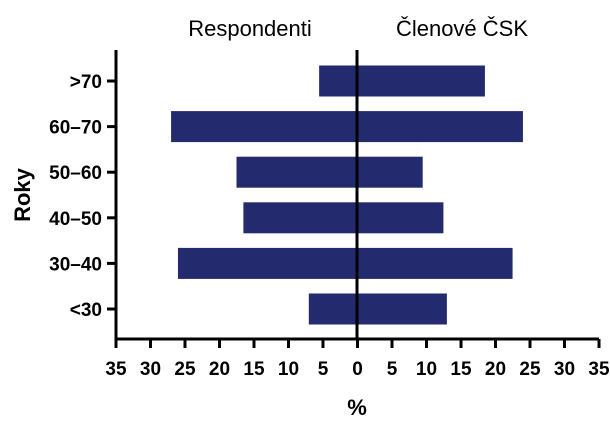 The width and height of the screenshot is (610, 423). What do you see at coordinates (495, 369) in the screenshot?
I see `x-tick-label-11: 20` at bounding box center [495, 369].